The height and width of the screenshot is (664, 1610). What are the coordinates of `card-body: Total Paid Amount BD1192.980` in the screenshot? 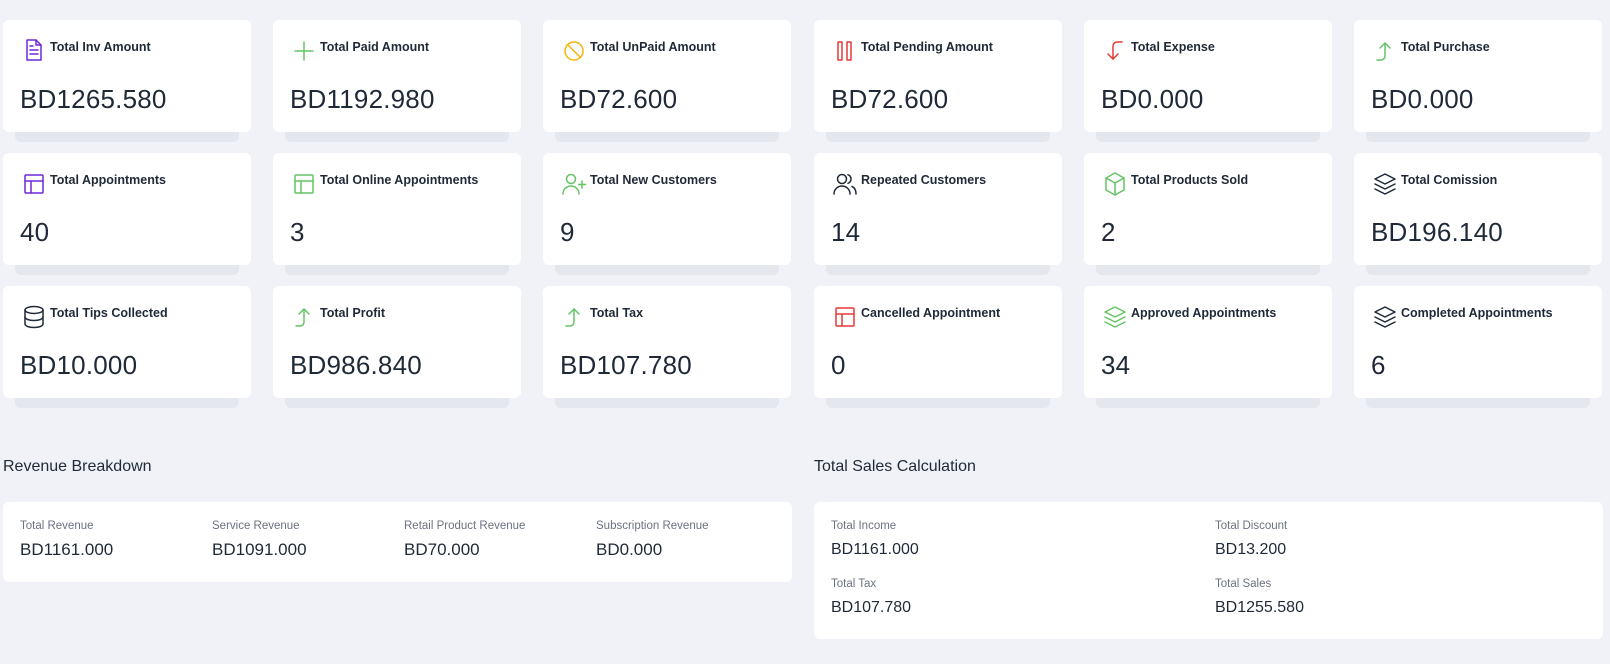 It's located at (397, 76).